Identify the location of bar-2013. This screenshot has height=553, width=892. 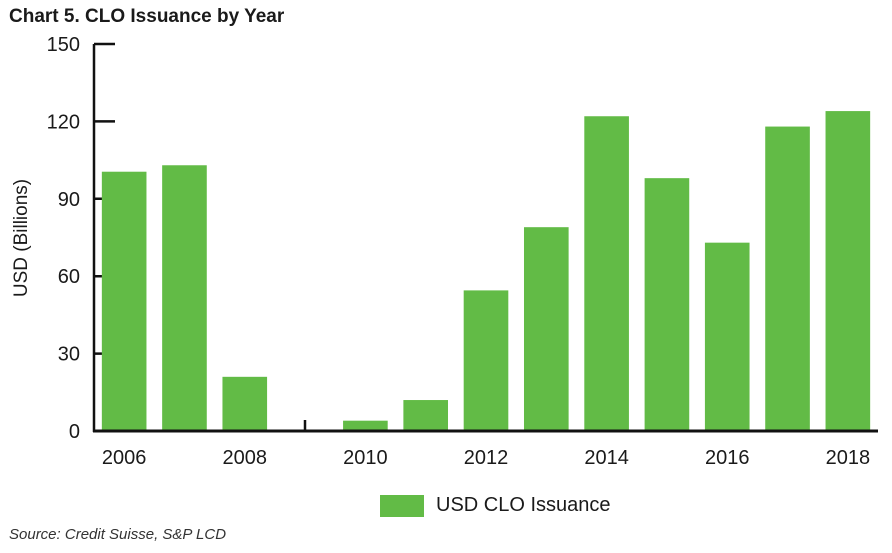
(546, 329).